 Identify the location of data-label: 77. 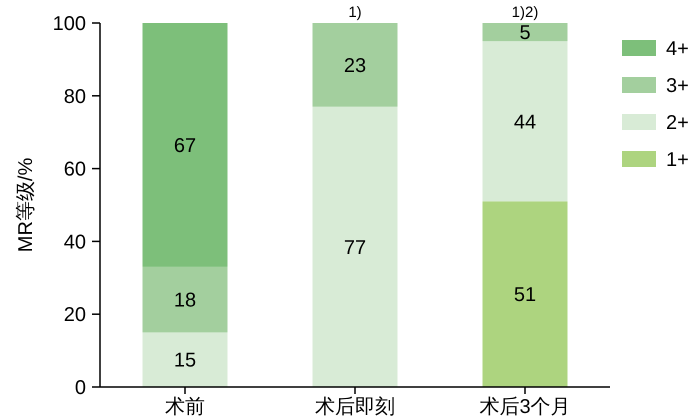
(355, 247).